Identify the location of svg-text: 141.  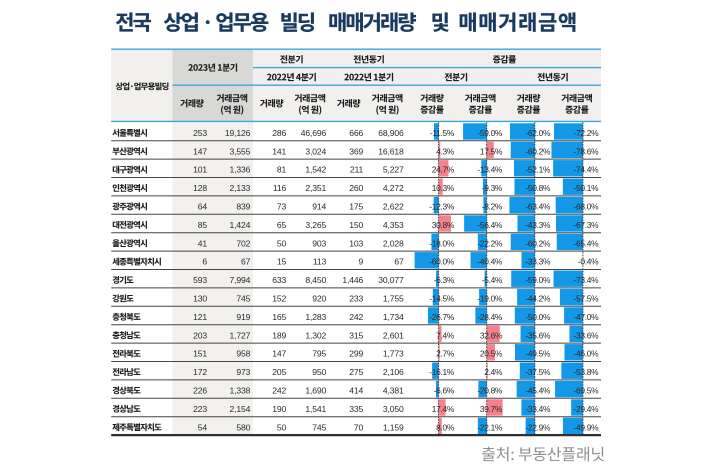
(279, 151).